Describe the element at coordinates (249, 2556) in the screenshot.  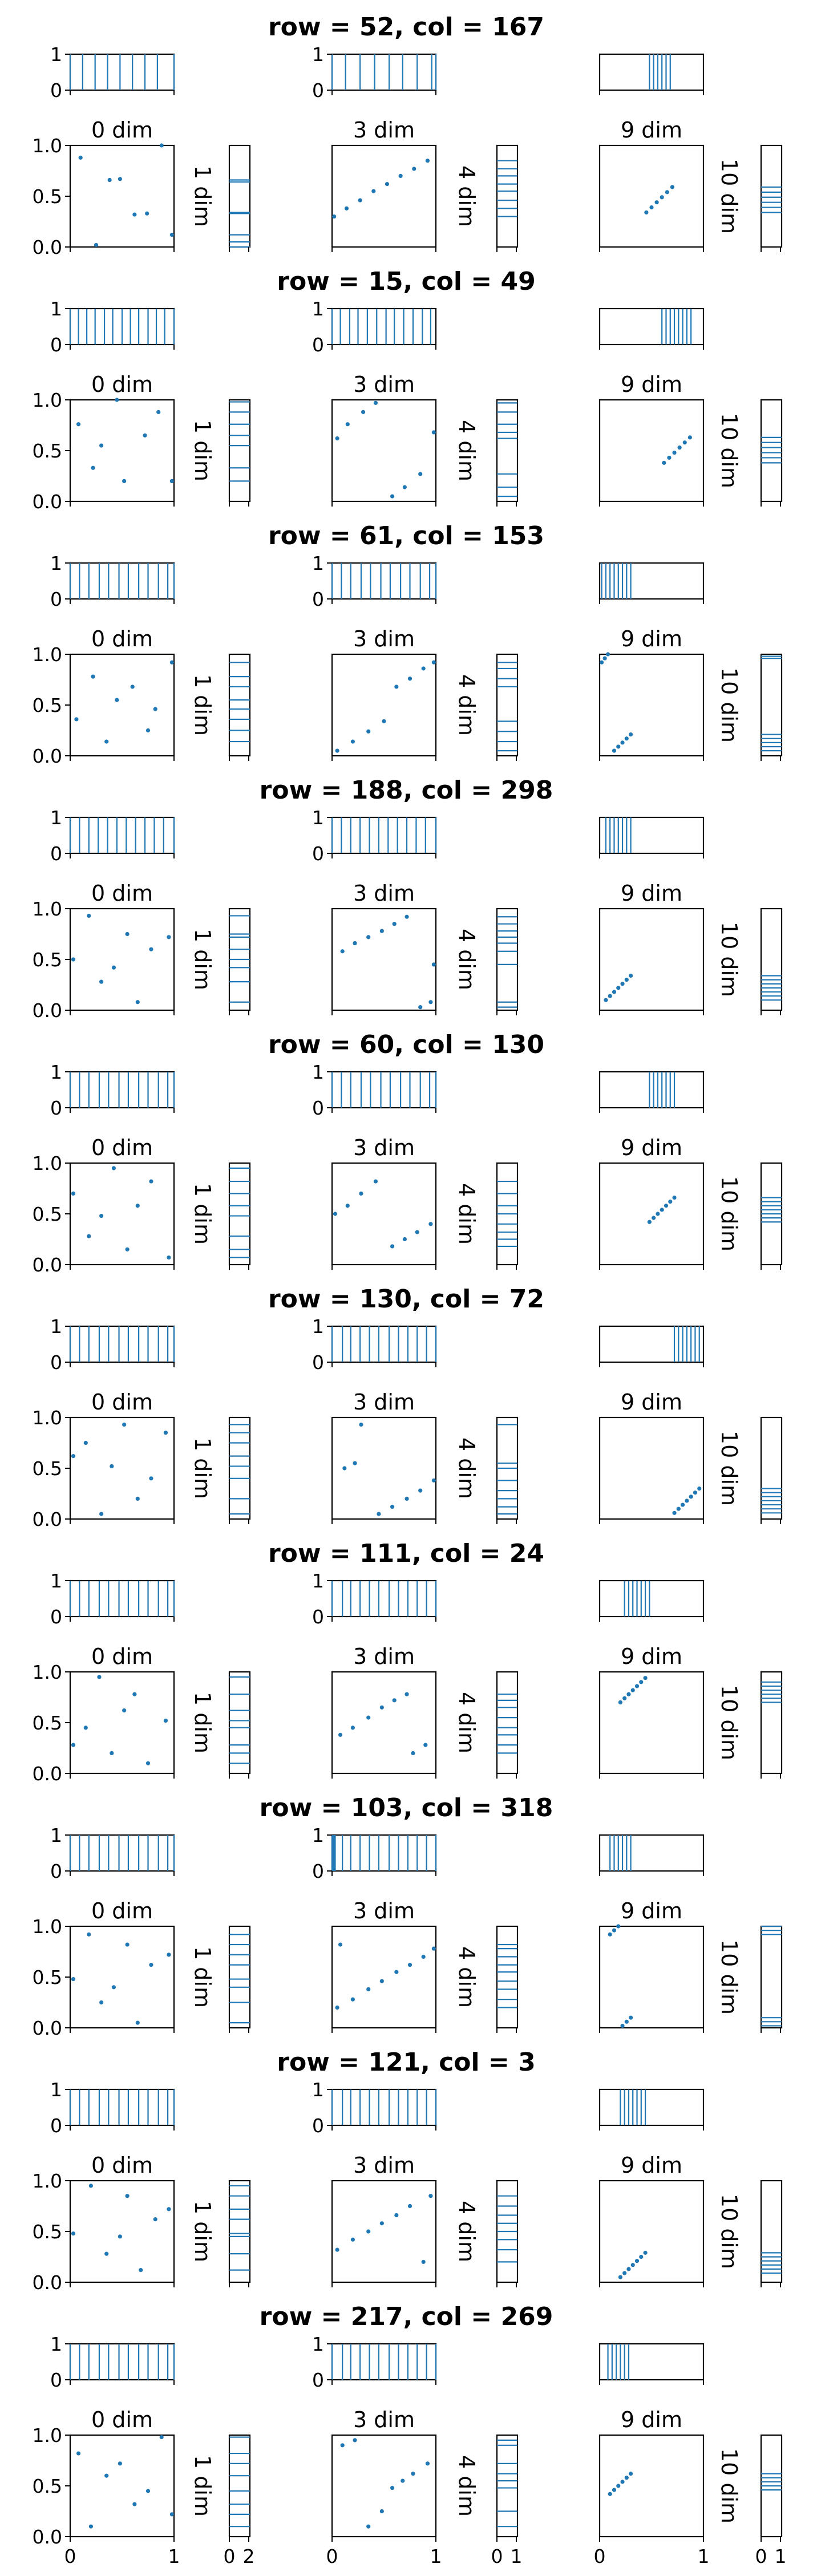
I see `side-xtick-label: 2` at that location.